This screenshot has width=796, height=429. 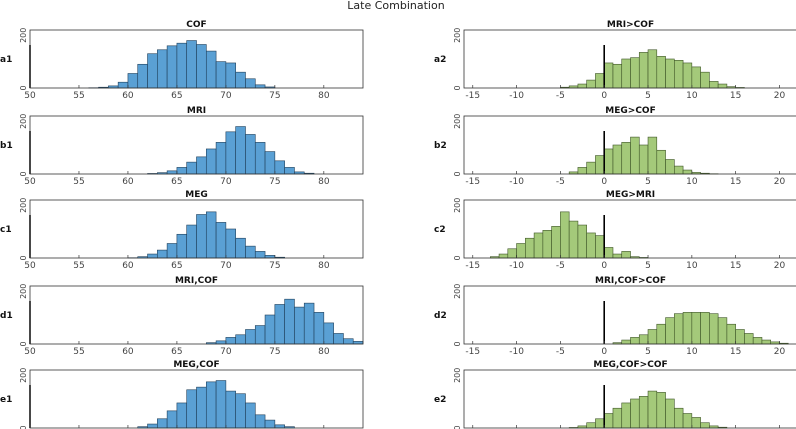 I want to click on panel-label: b1, so click(x=6, y=146).